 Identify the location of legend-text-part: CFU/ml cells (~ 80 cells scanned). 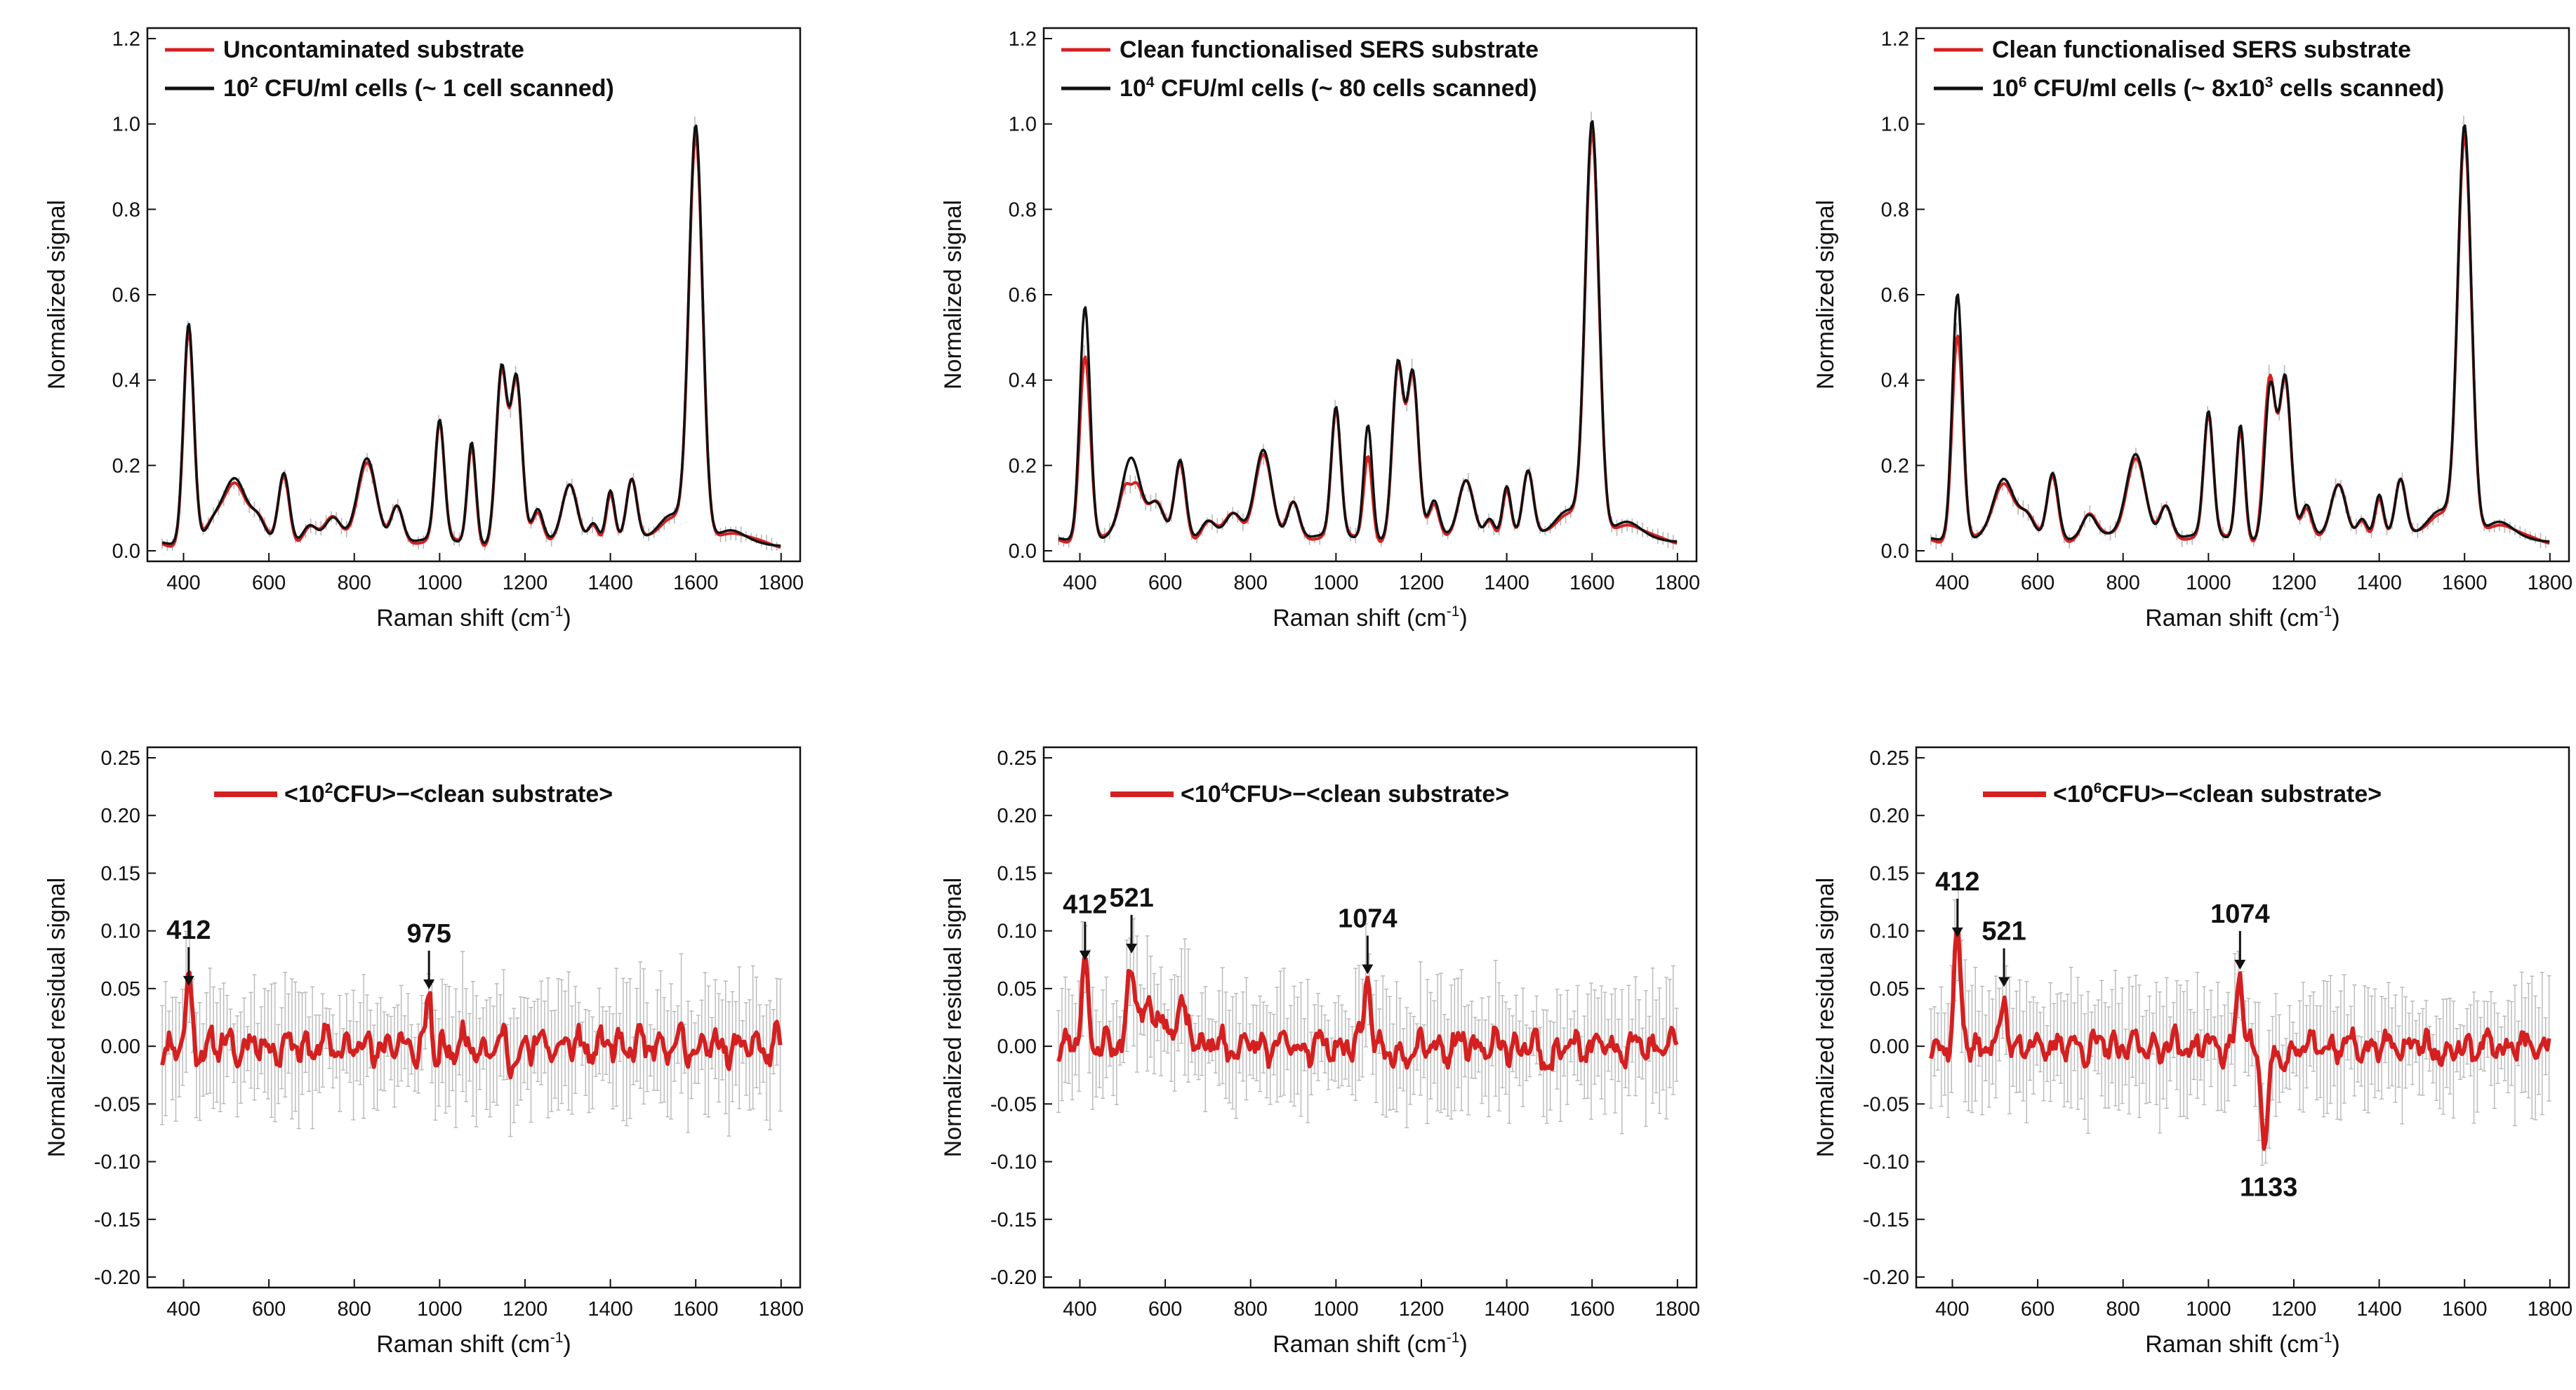
(1346, 88).